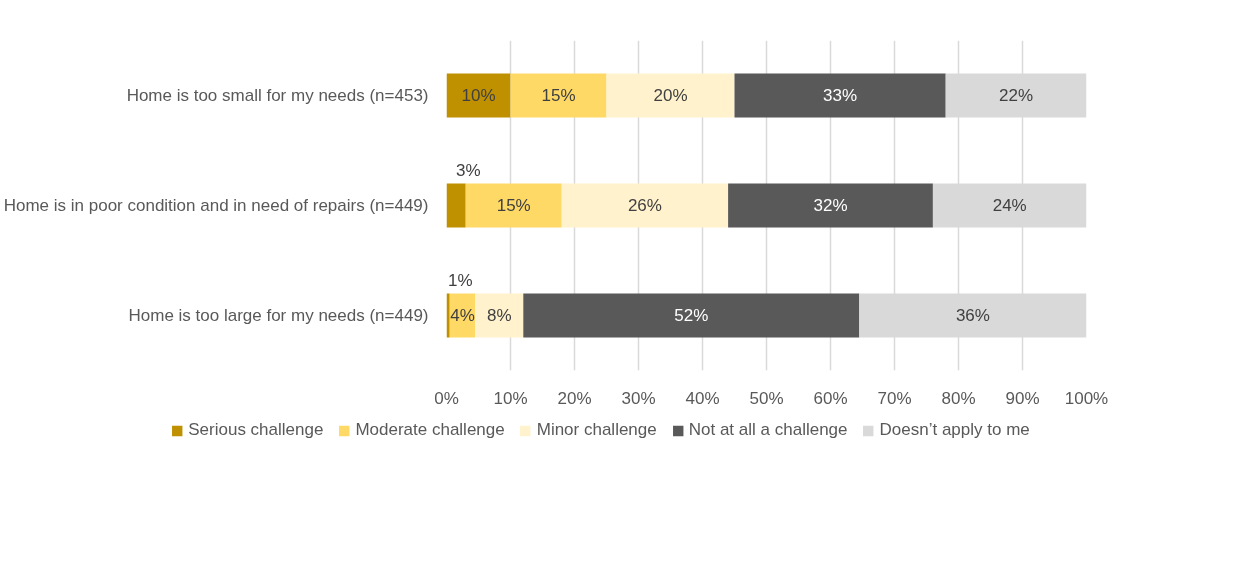 This screenshot has width=1253, height=575. I want to click on data-label: 36%, so click(972, 315).